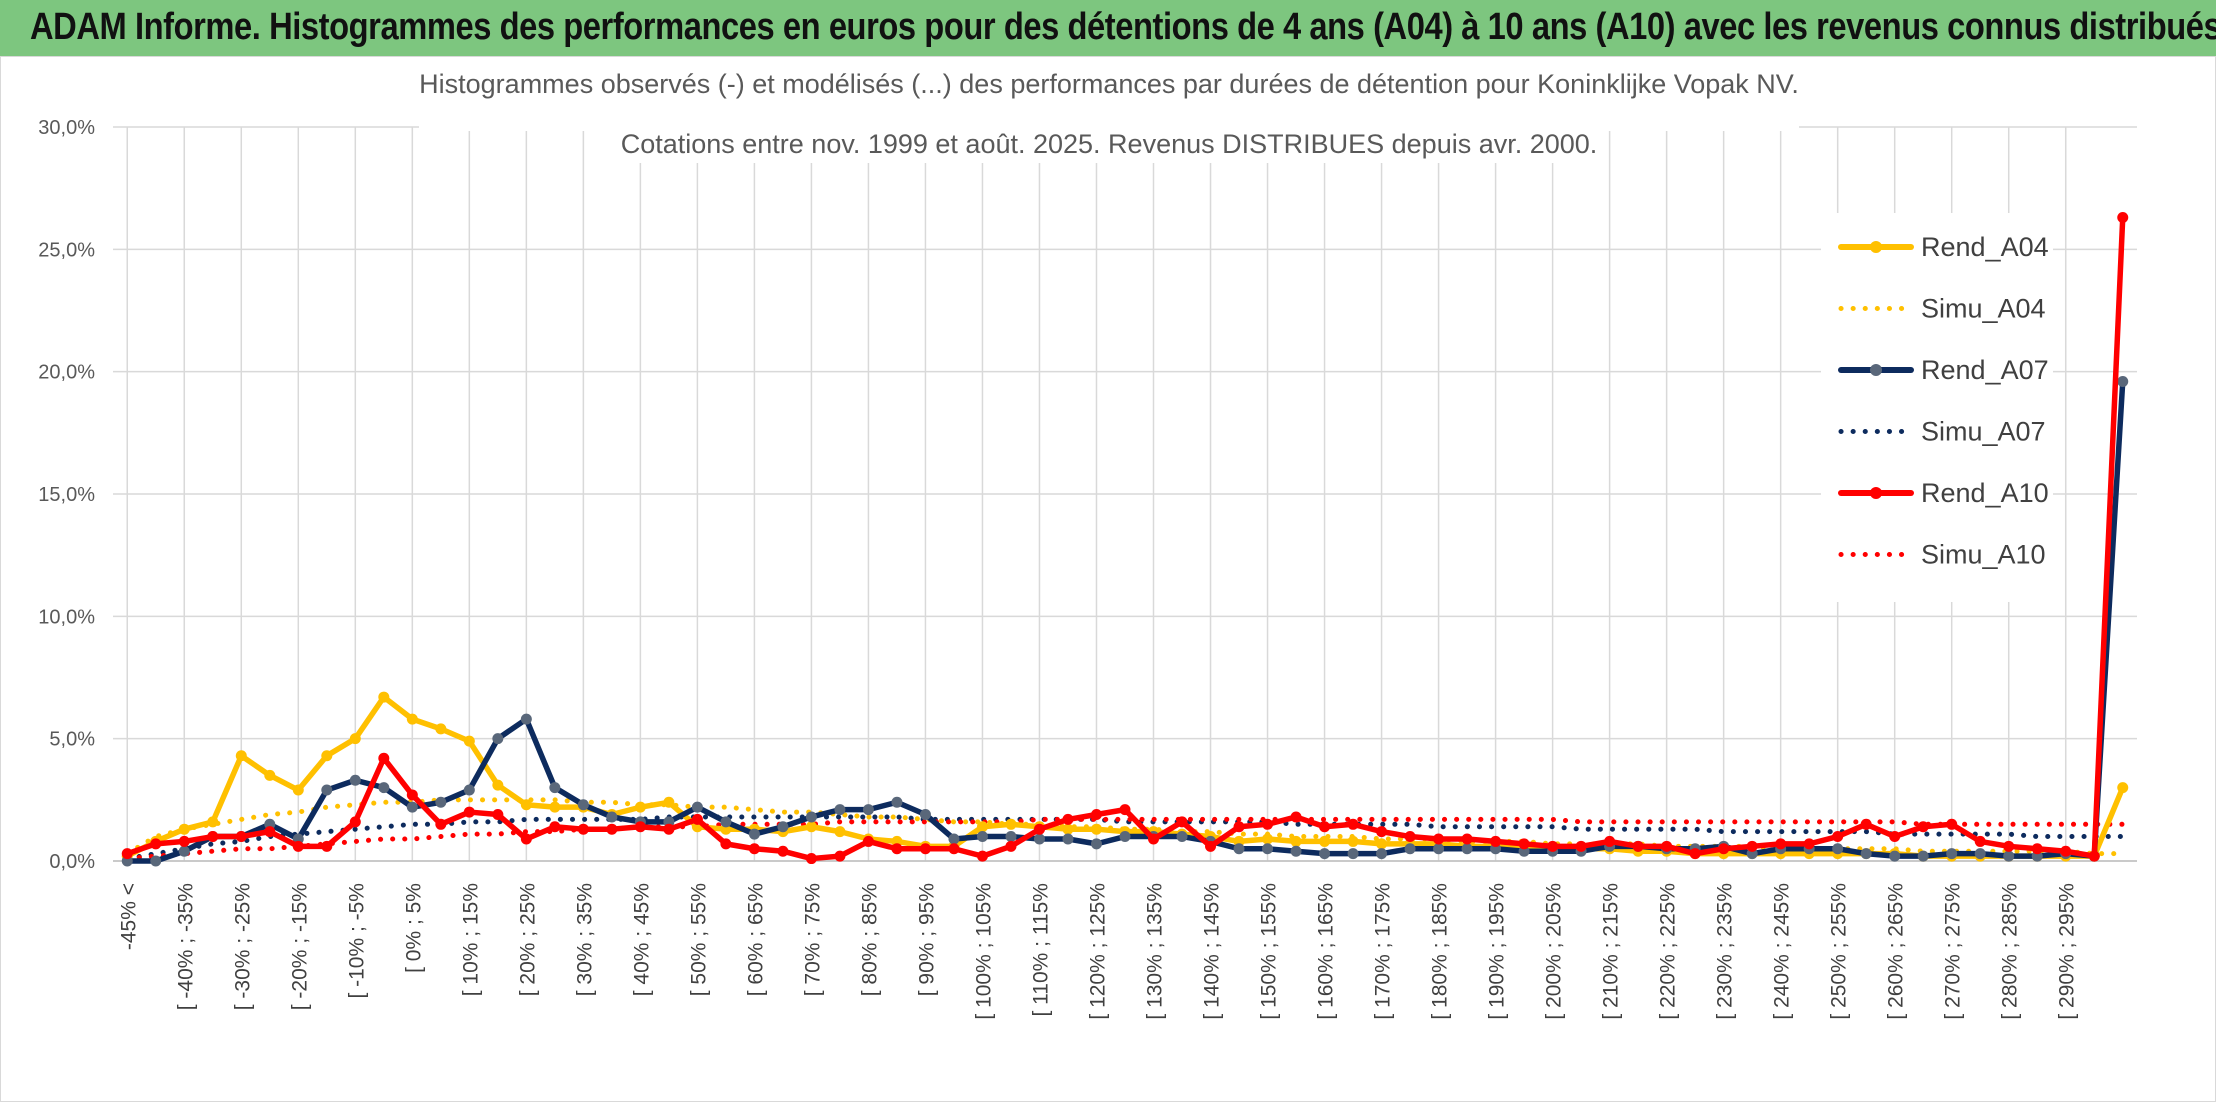 The image size is (2216, 1102). I want to click on x-tick-label: [ 110% ; 115%, so click(1040, 949).